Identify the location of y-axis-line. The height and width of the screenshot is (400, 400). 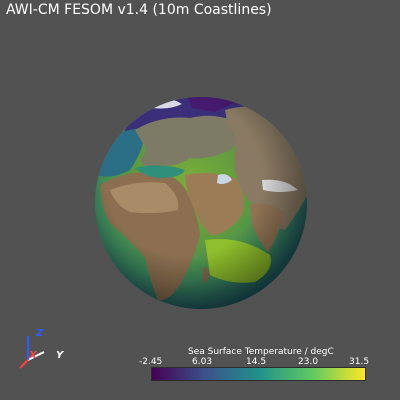
(36, 356).